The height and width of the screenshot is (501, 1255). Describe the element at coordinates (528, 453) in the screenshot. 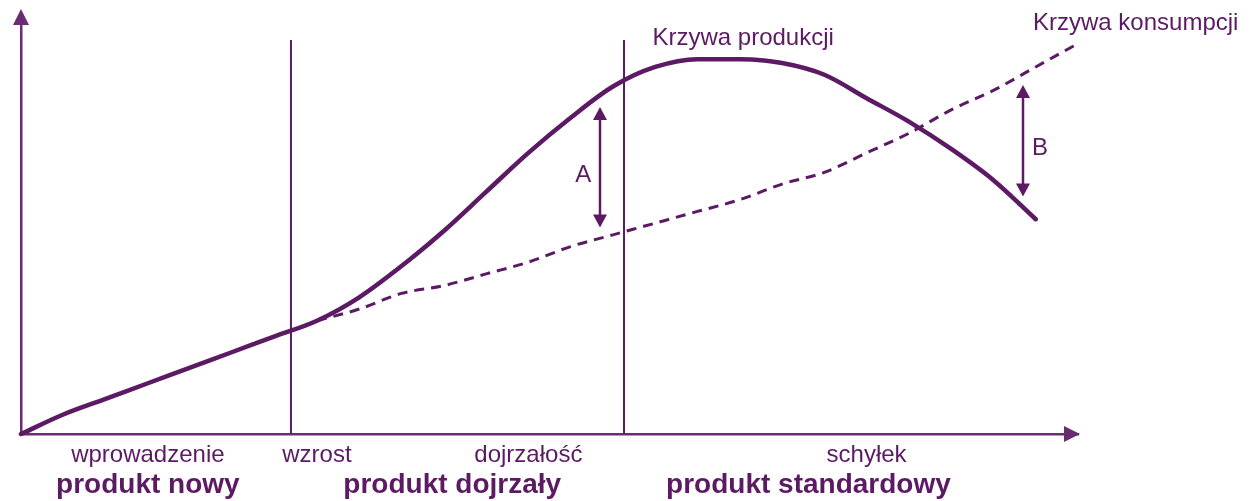

I see `x-tick-label: dojrzałość` at that location.